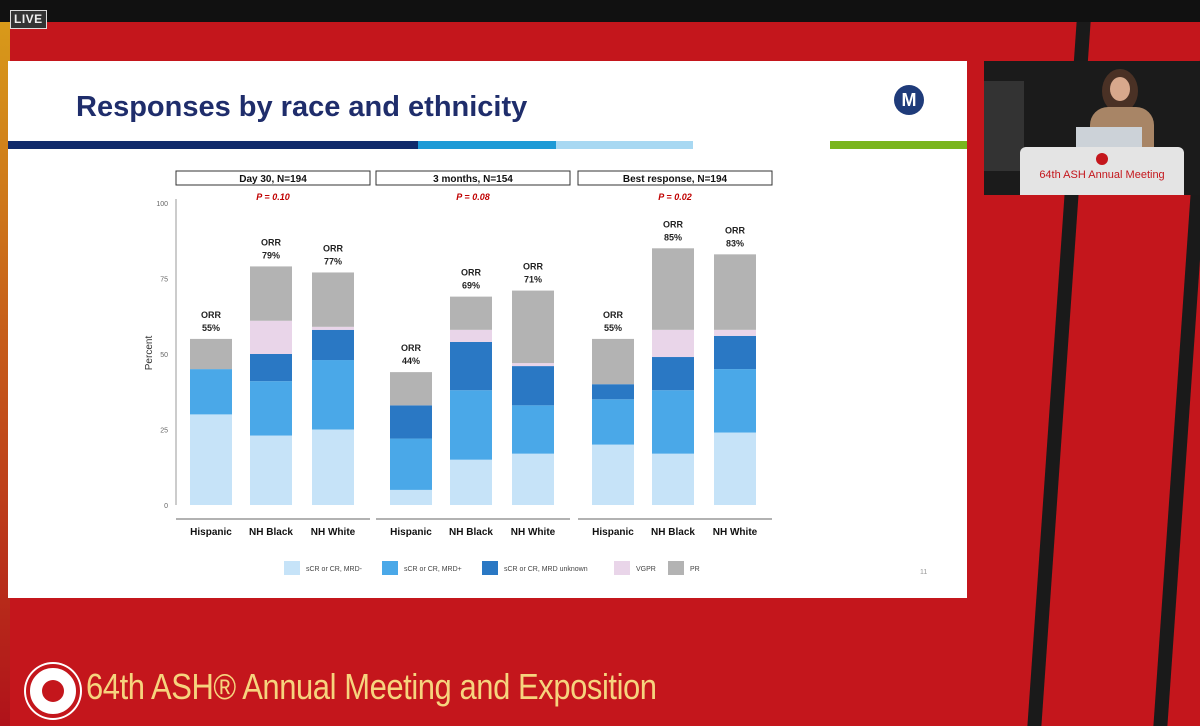  What do you see at coordinates (1120, 89) in the screenshot?
I see `speaker-face` at bounding box center [1120, 89].